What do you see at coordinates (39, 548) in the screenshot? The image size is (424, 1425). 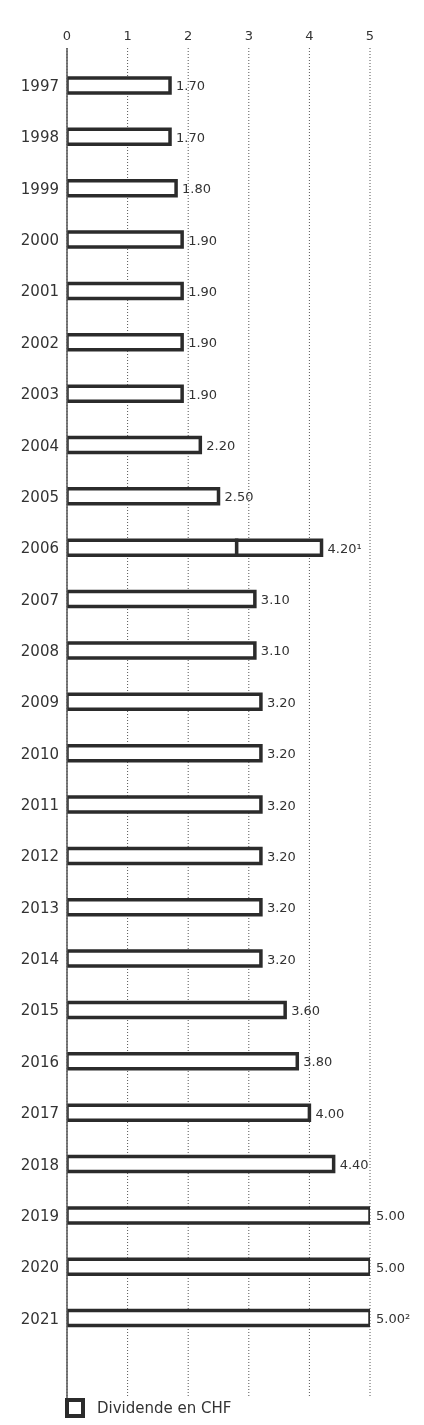 I see `y-tick-label: 2006` at bounding box center [39, 548].